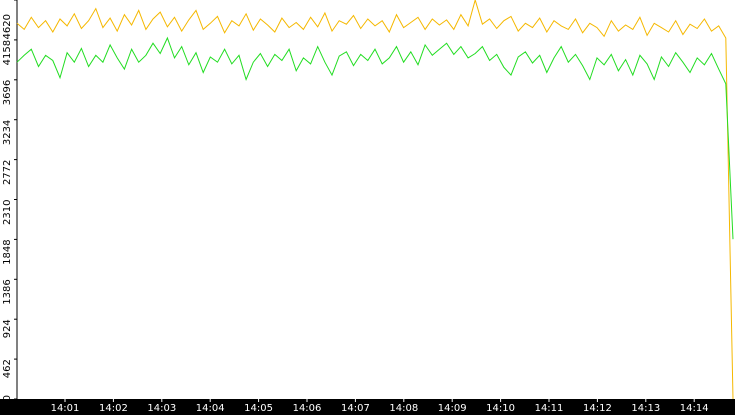 This screenshot has width=735, height=415. What do you see at coordinates (403, 408) in the screenshot?
I see `x-tick-label: 14:08` at bounding box center [403, 408].